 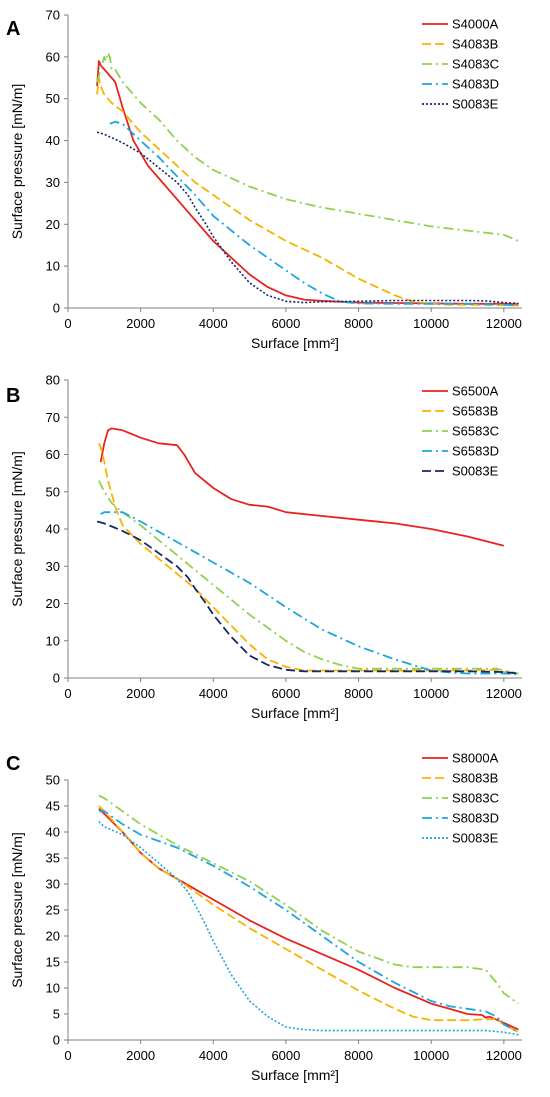 I want to click on legend-label-B-S6583D: S6583D, so click(x=475, y=451).